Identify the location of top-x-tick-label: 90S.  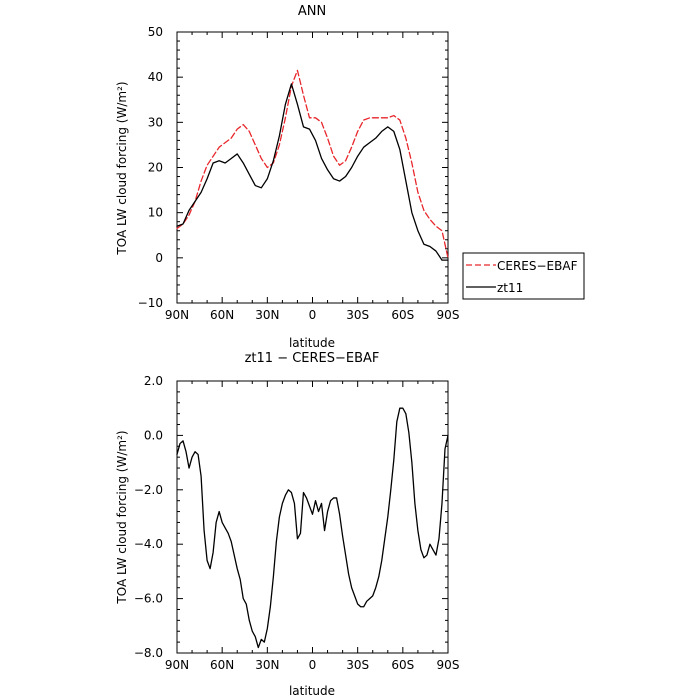
(448, 315).